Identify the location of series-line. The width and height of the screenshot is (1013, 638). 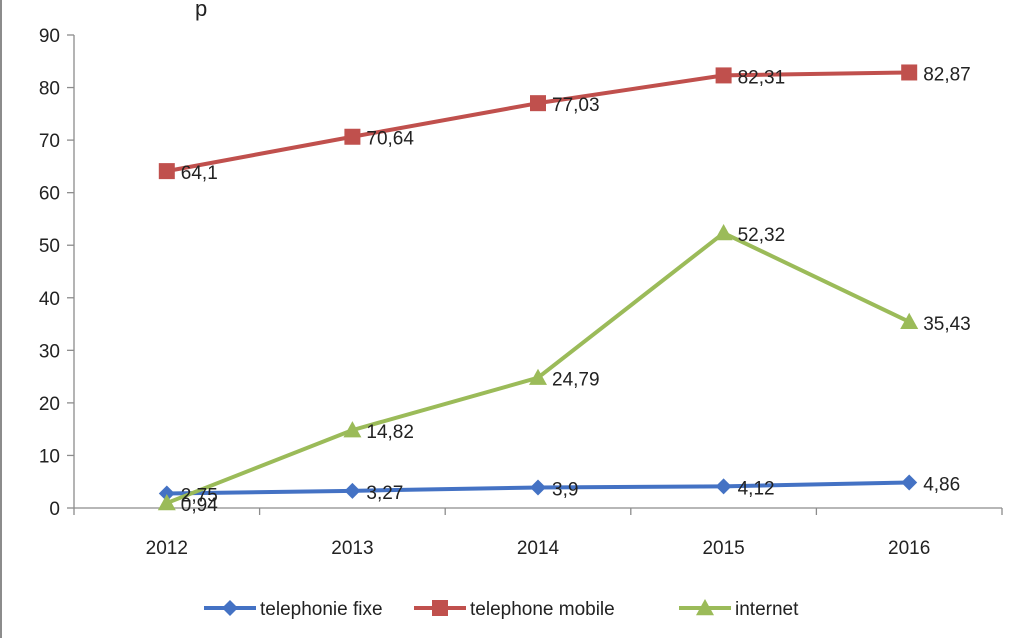
(538, 122).